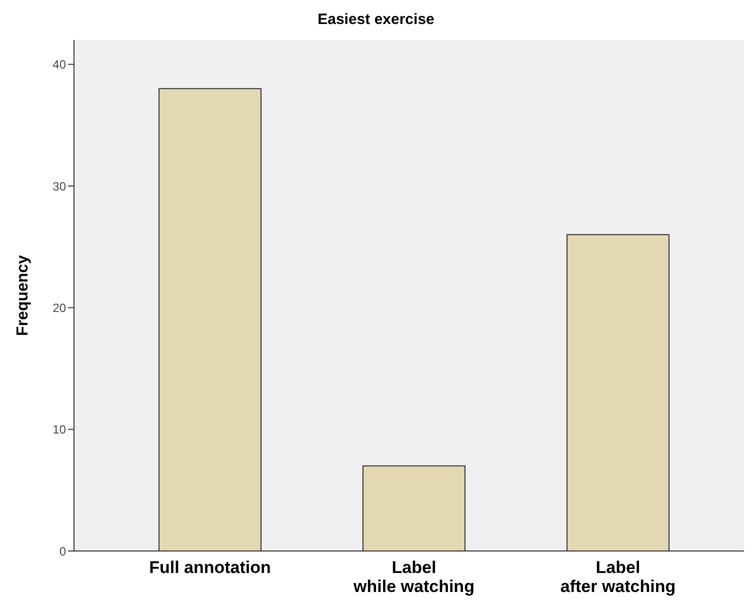  I want to click on y-tick-label: 40, so click(59, 65).